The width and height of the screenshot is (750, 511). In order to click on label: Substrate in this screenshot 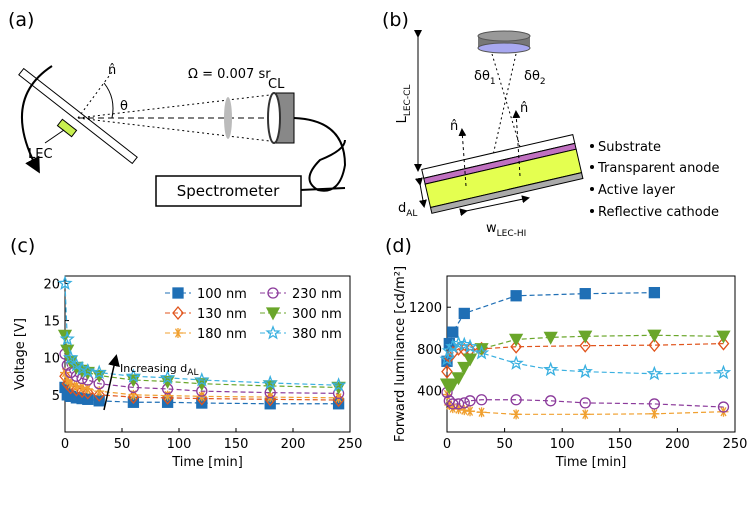, I will do `click(629, 147)`.